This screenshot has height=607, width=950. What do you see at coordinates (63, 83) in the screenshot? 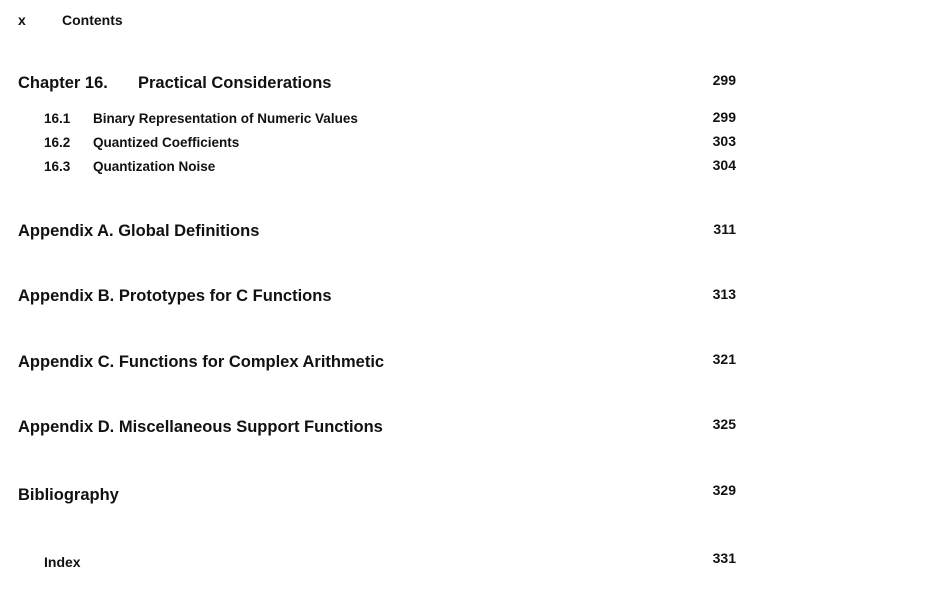
I see `chapter-label: Chapter 16.` at bounding box center [63, 83].